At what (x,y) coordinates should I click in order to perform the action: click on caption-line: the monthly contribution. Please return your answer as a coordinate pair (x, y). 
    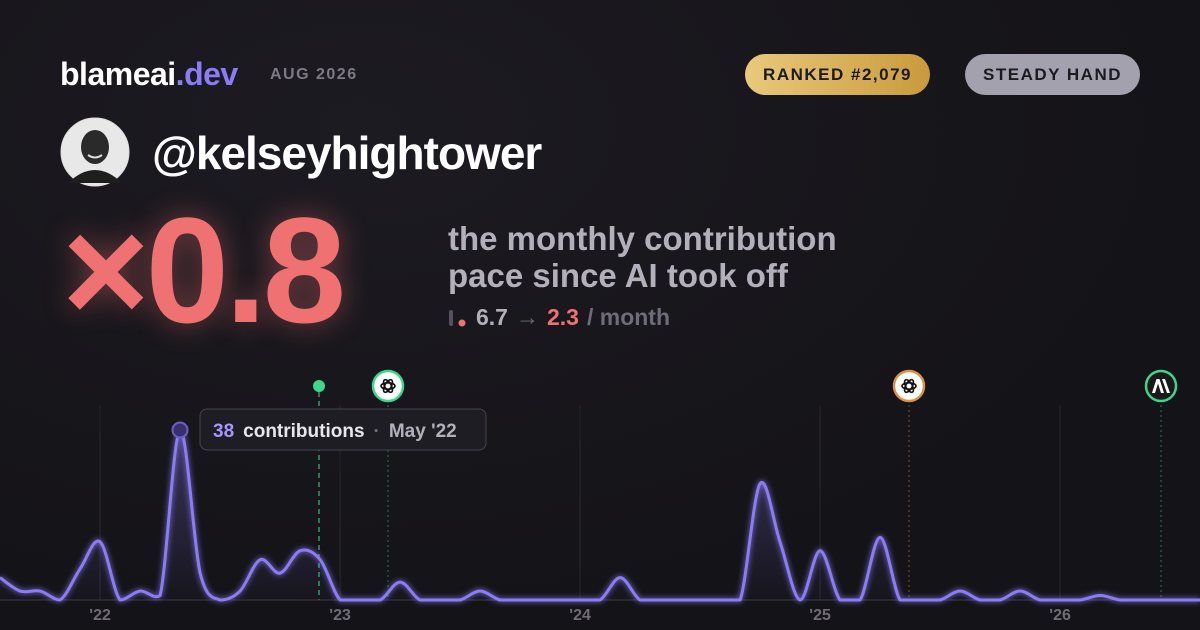
    Looking at the image, I should click on (642, 238).